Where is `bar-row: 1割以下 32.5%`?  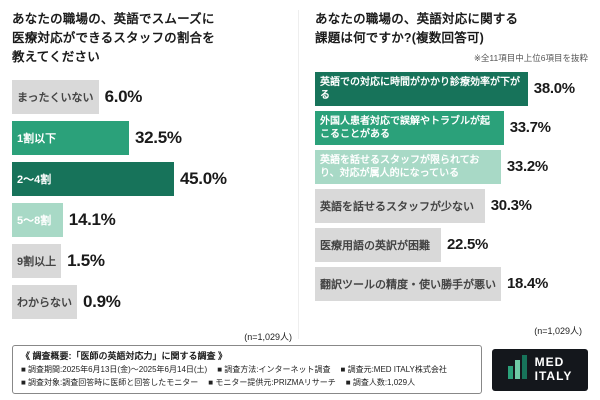 bar-row: 1割以下 32.5% is located at coordinates (155, 138).